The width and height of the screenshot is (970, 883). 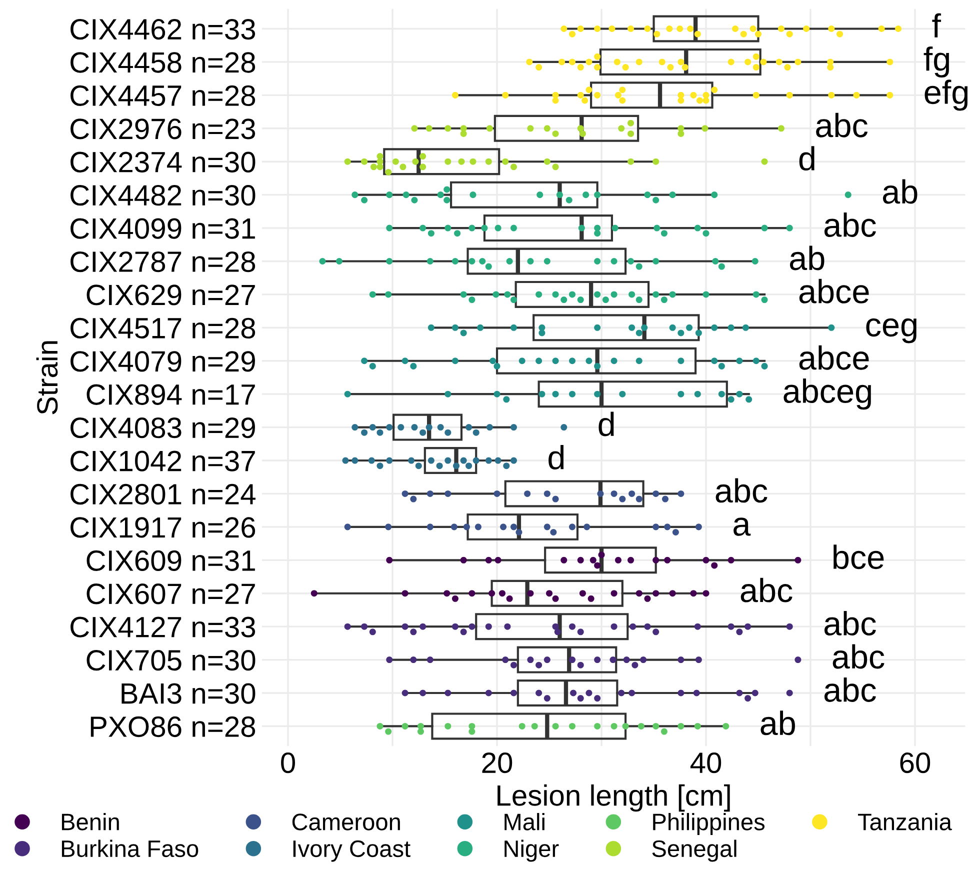 I want to click on y-tick-label: CIX894 n=17, so click(x=170, y=394).